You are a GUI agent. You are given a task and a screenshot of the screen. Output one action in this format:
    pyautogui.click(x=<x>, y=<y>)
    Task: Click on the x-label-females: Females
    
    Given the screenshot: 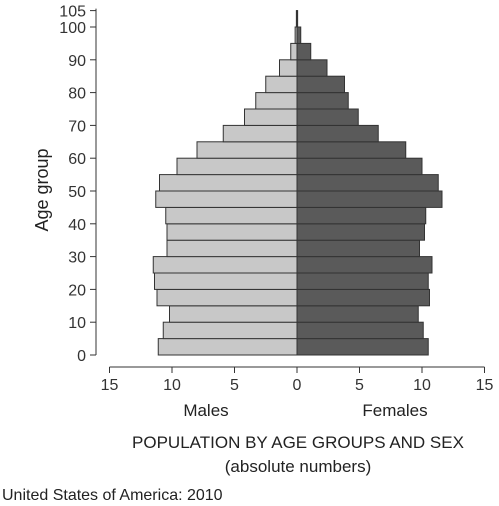 What is the action you would take?
    pyautogui.click(x=394, y=410)
    